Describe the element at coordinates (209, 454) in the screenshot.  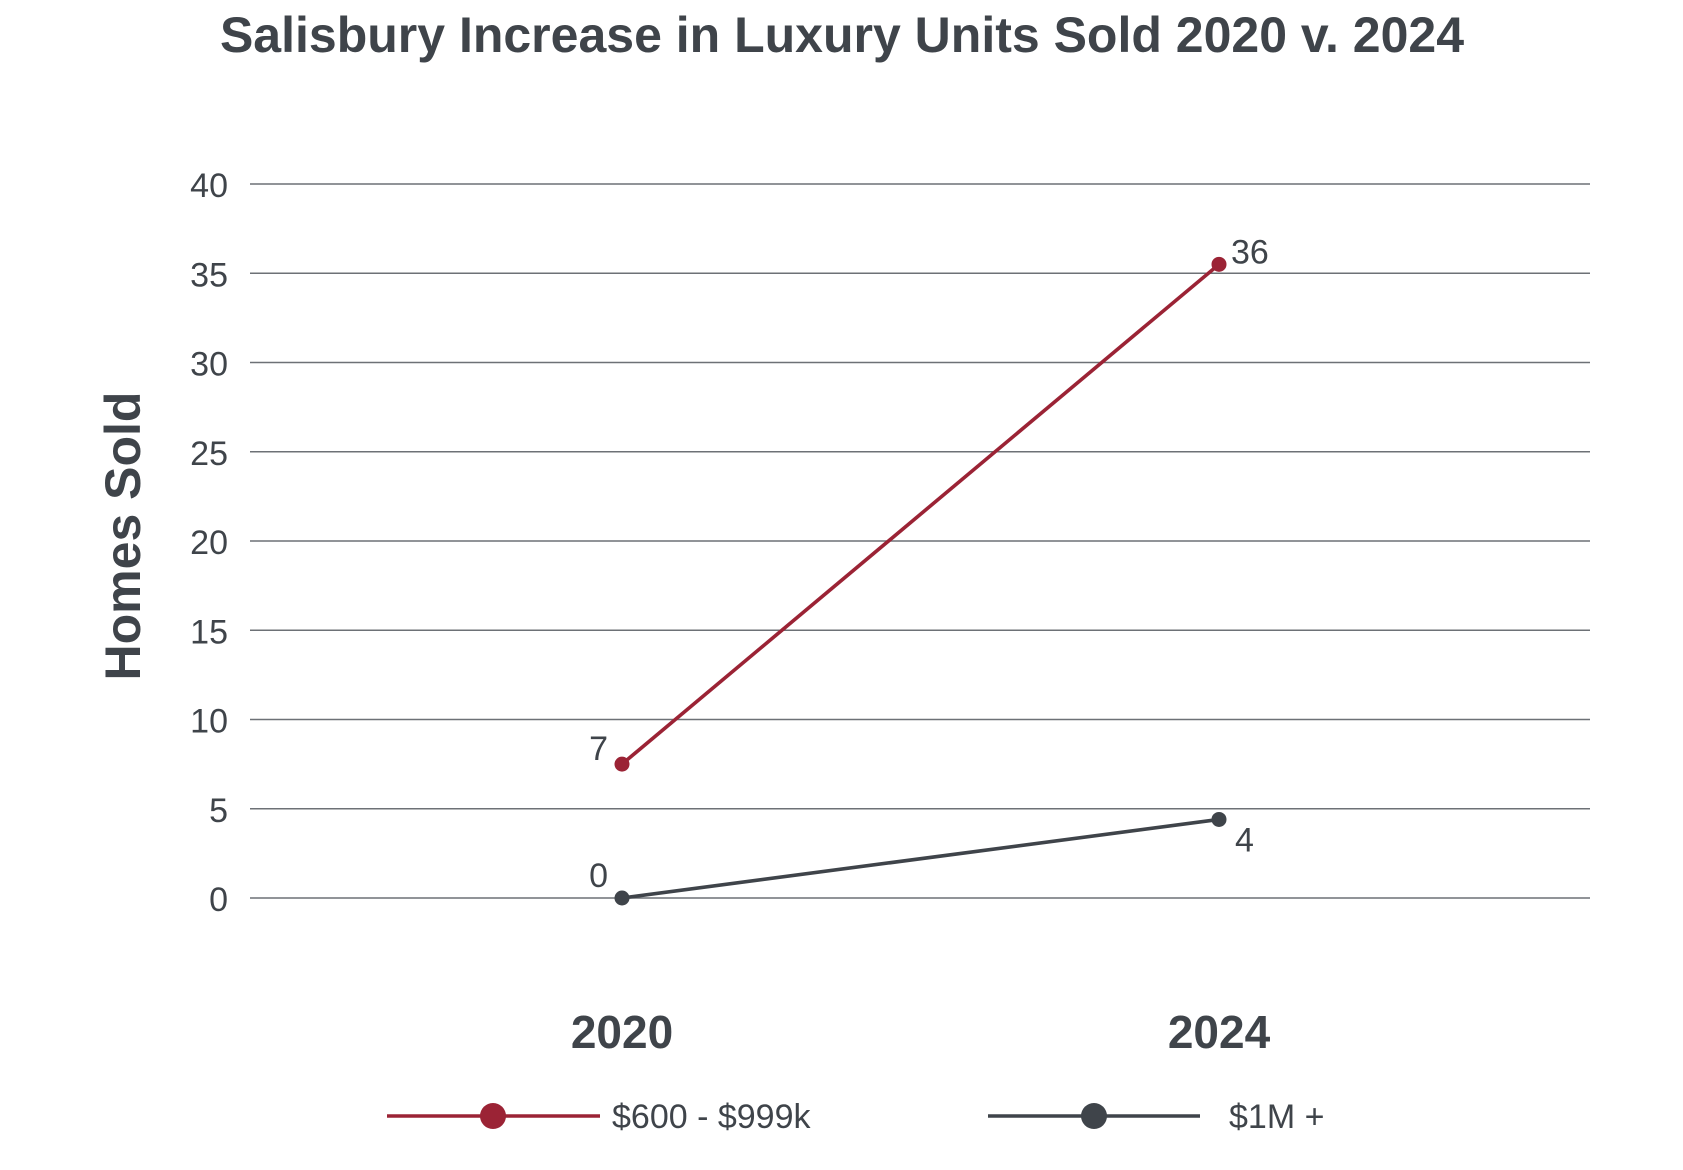
I see `y-tick-label: 25` at that location.